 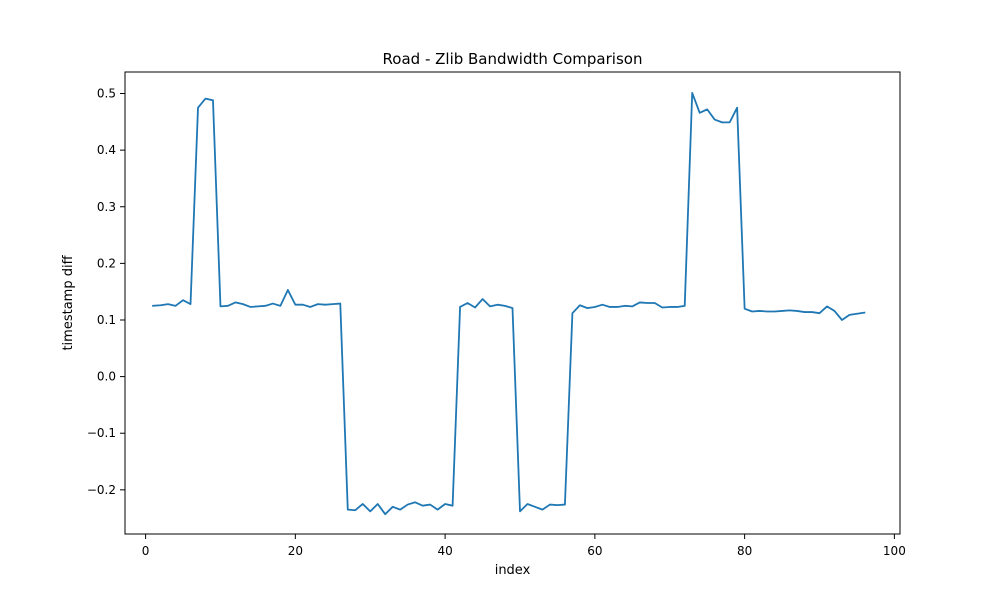 What do you see at coordinates (444, 551) in the screenshot?
I see `x-tick-label: 40` at bounding box center [444, 551].